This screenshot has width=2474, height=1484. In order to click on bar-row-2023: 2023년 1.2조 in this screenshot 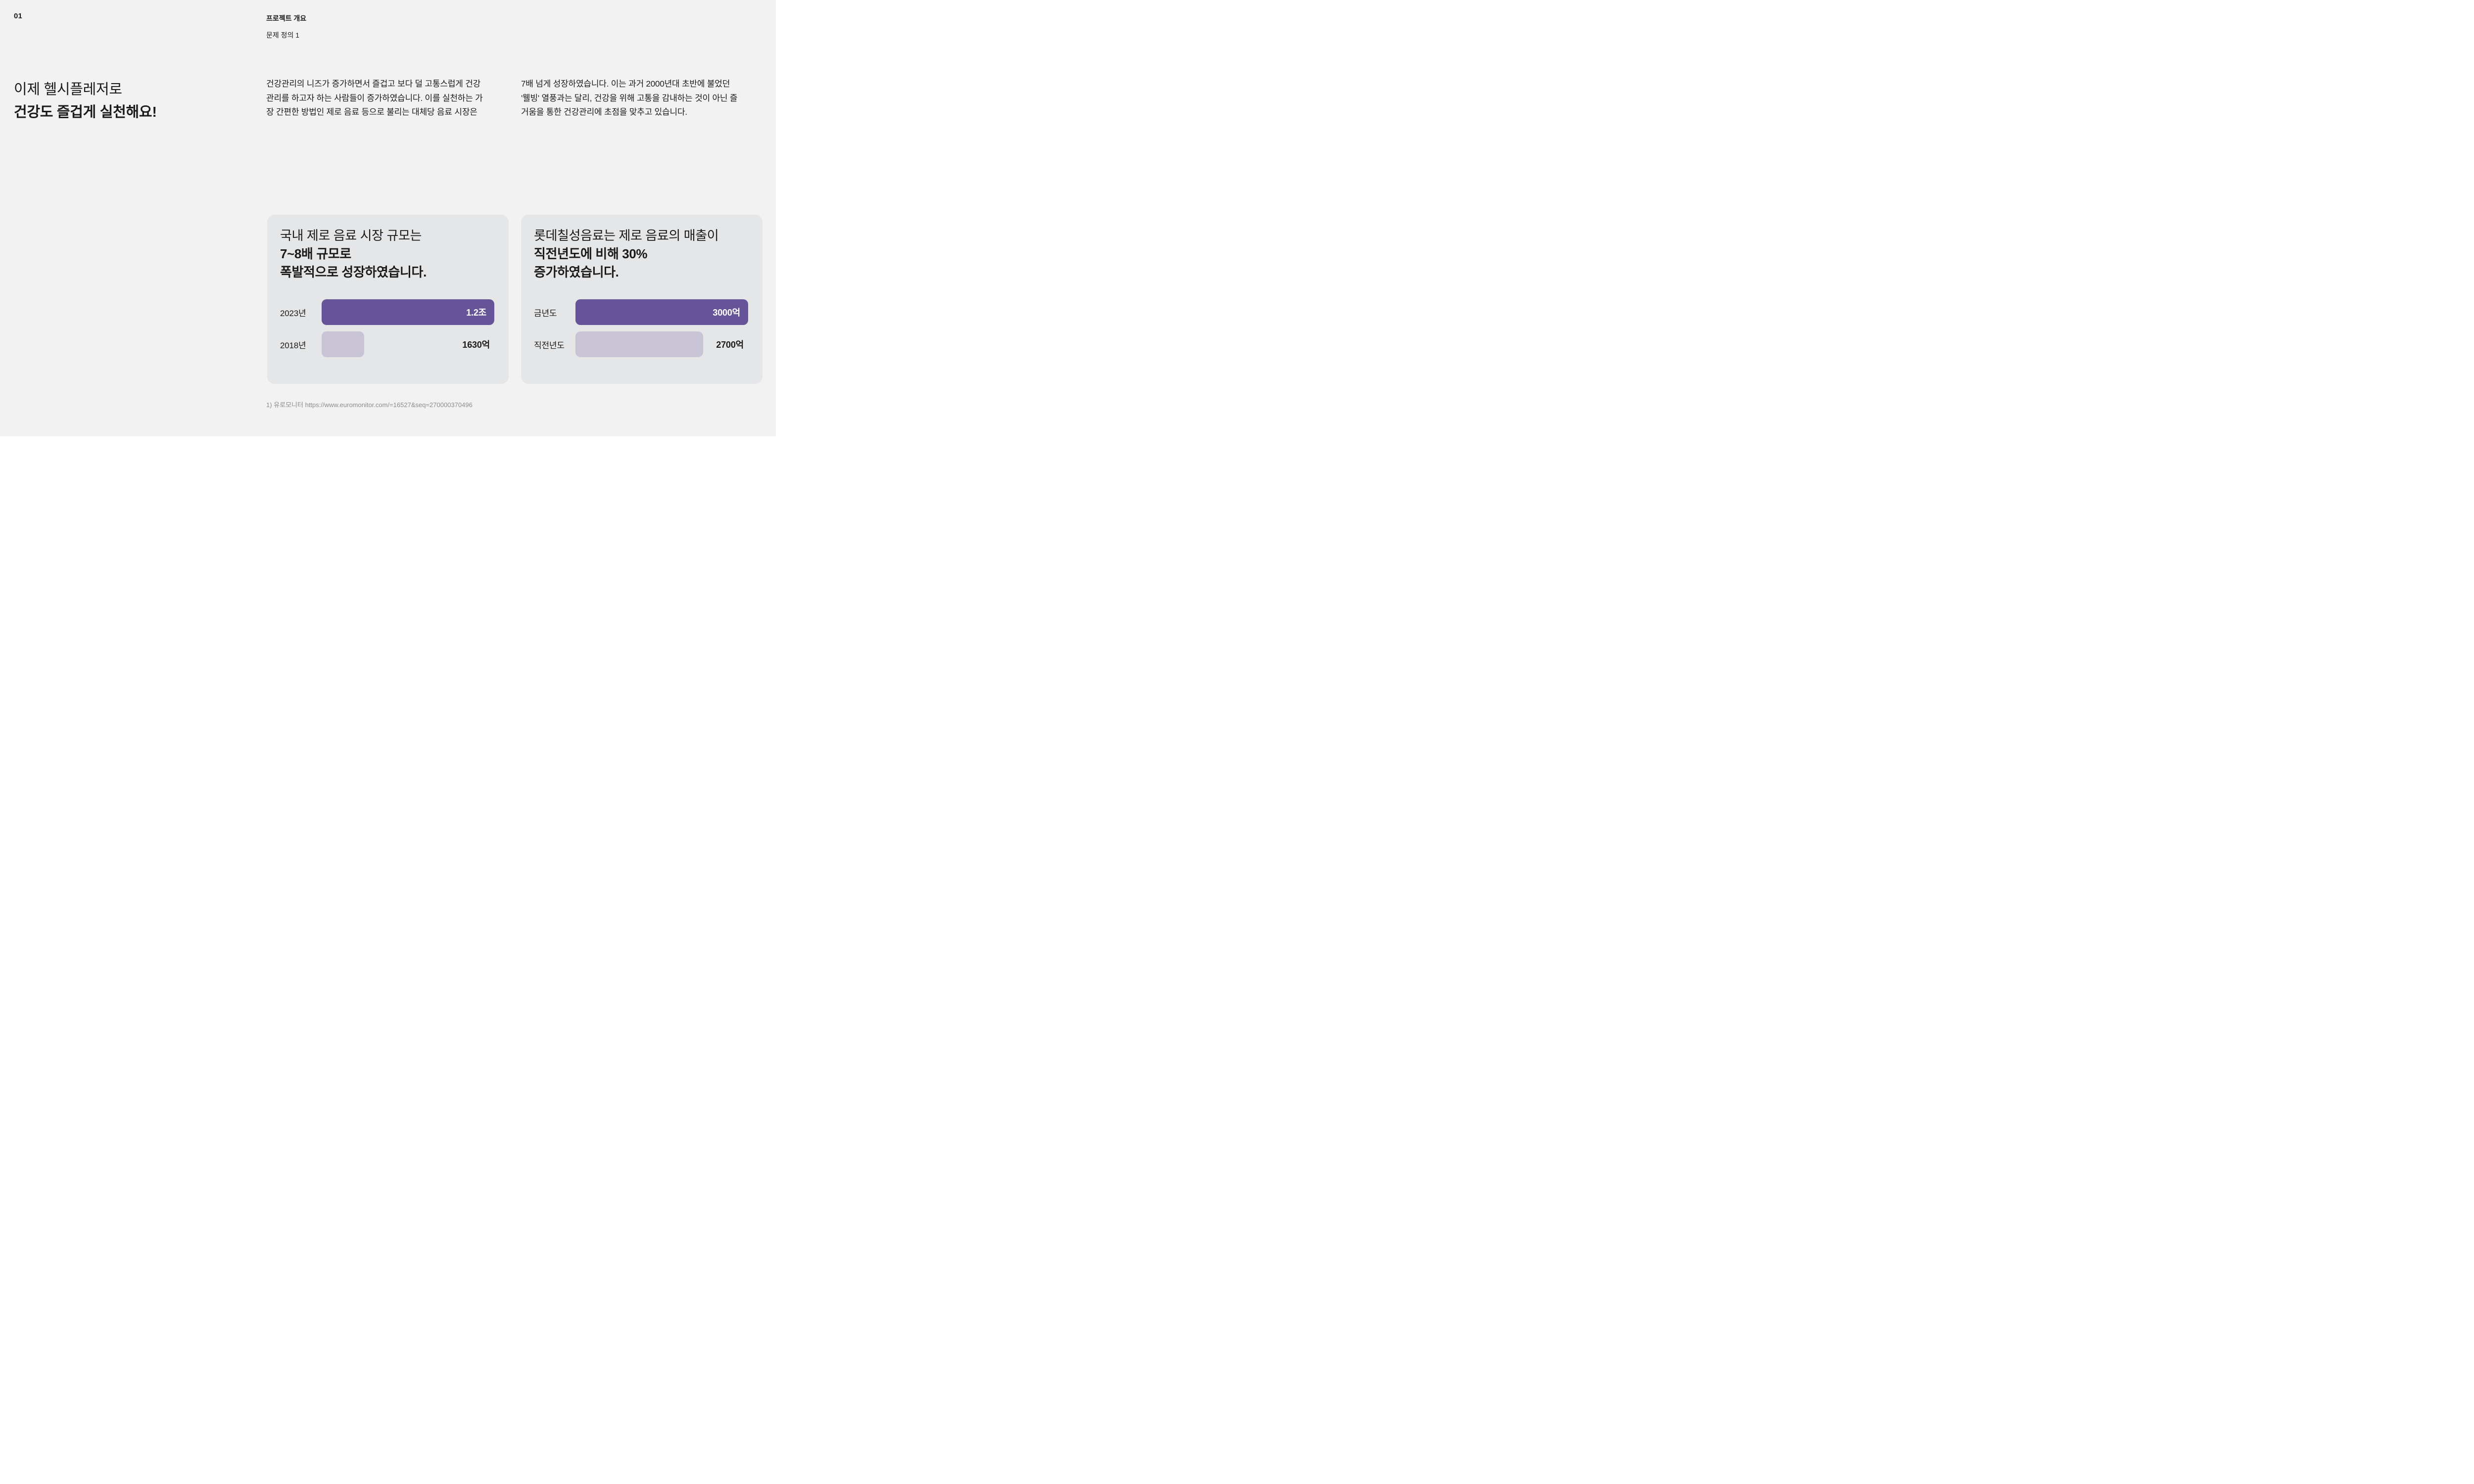, I will do `click(387, 312)`.